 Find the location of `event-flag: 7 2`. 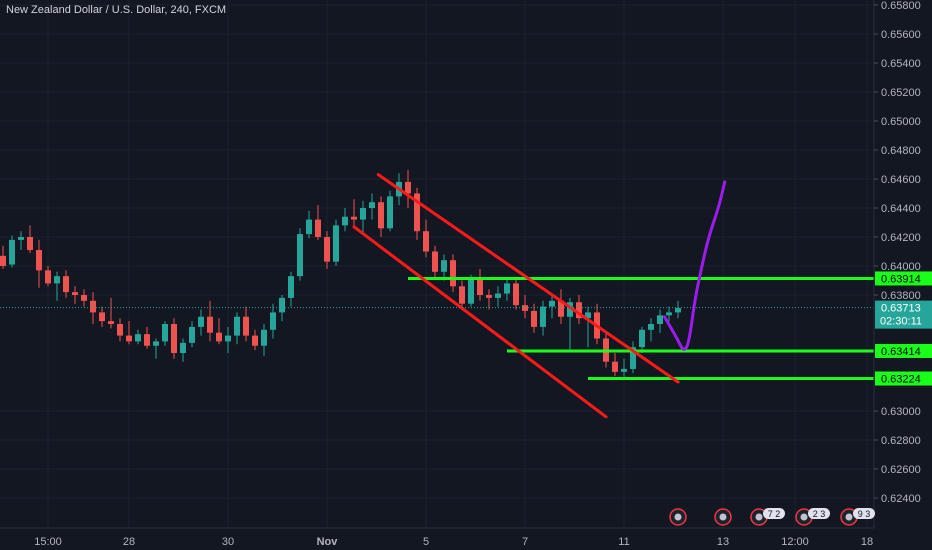

event-flag: 7 2 is located at coordinates (767, 517).